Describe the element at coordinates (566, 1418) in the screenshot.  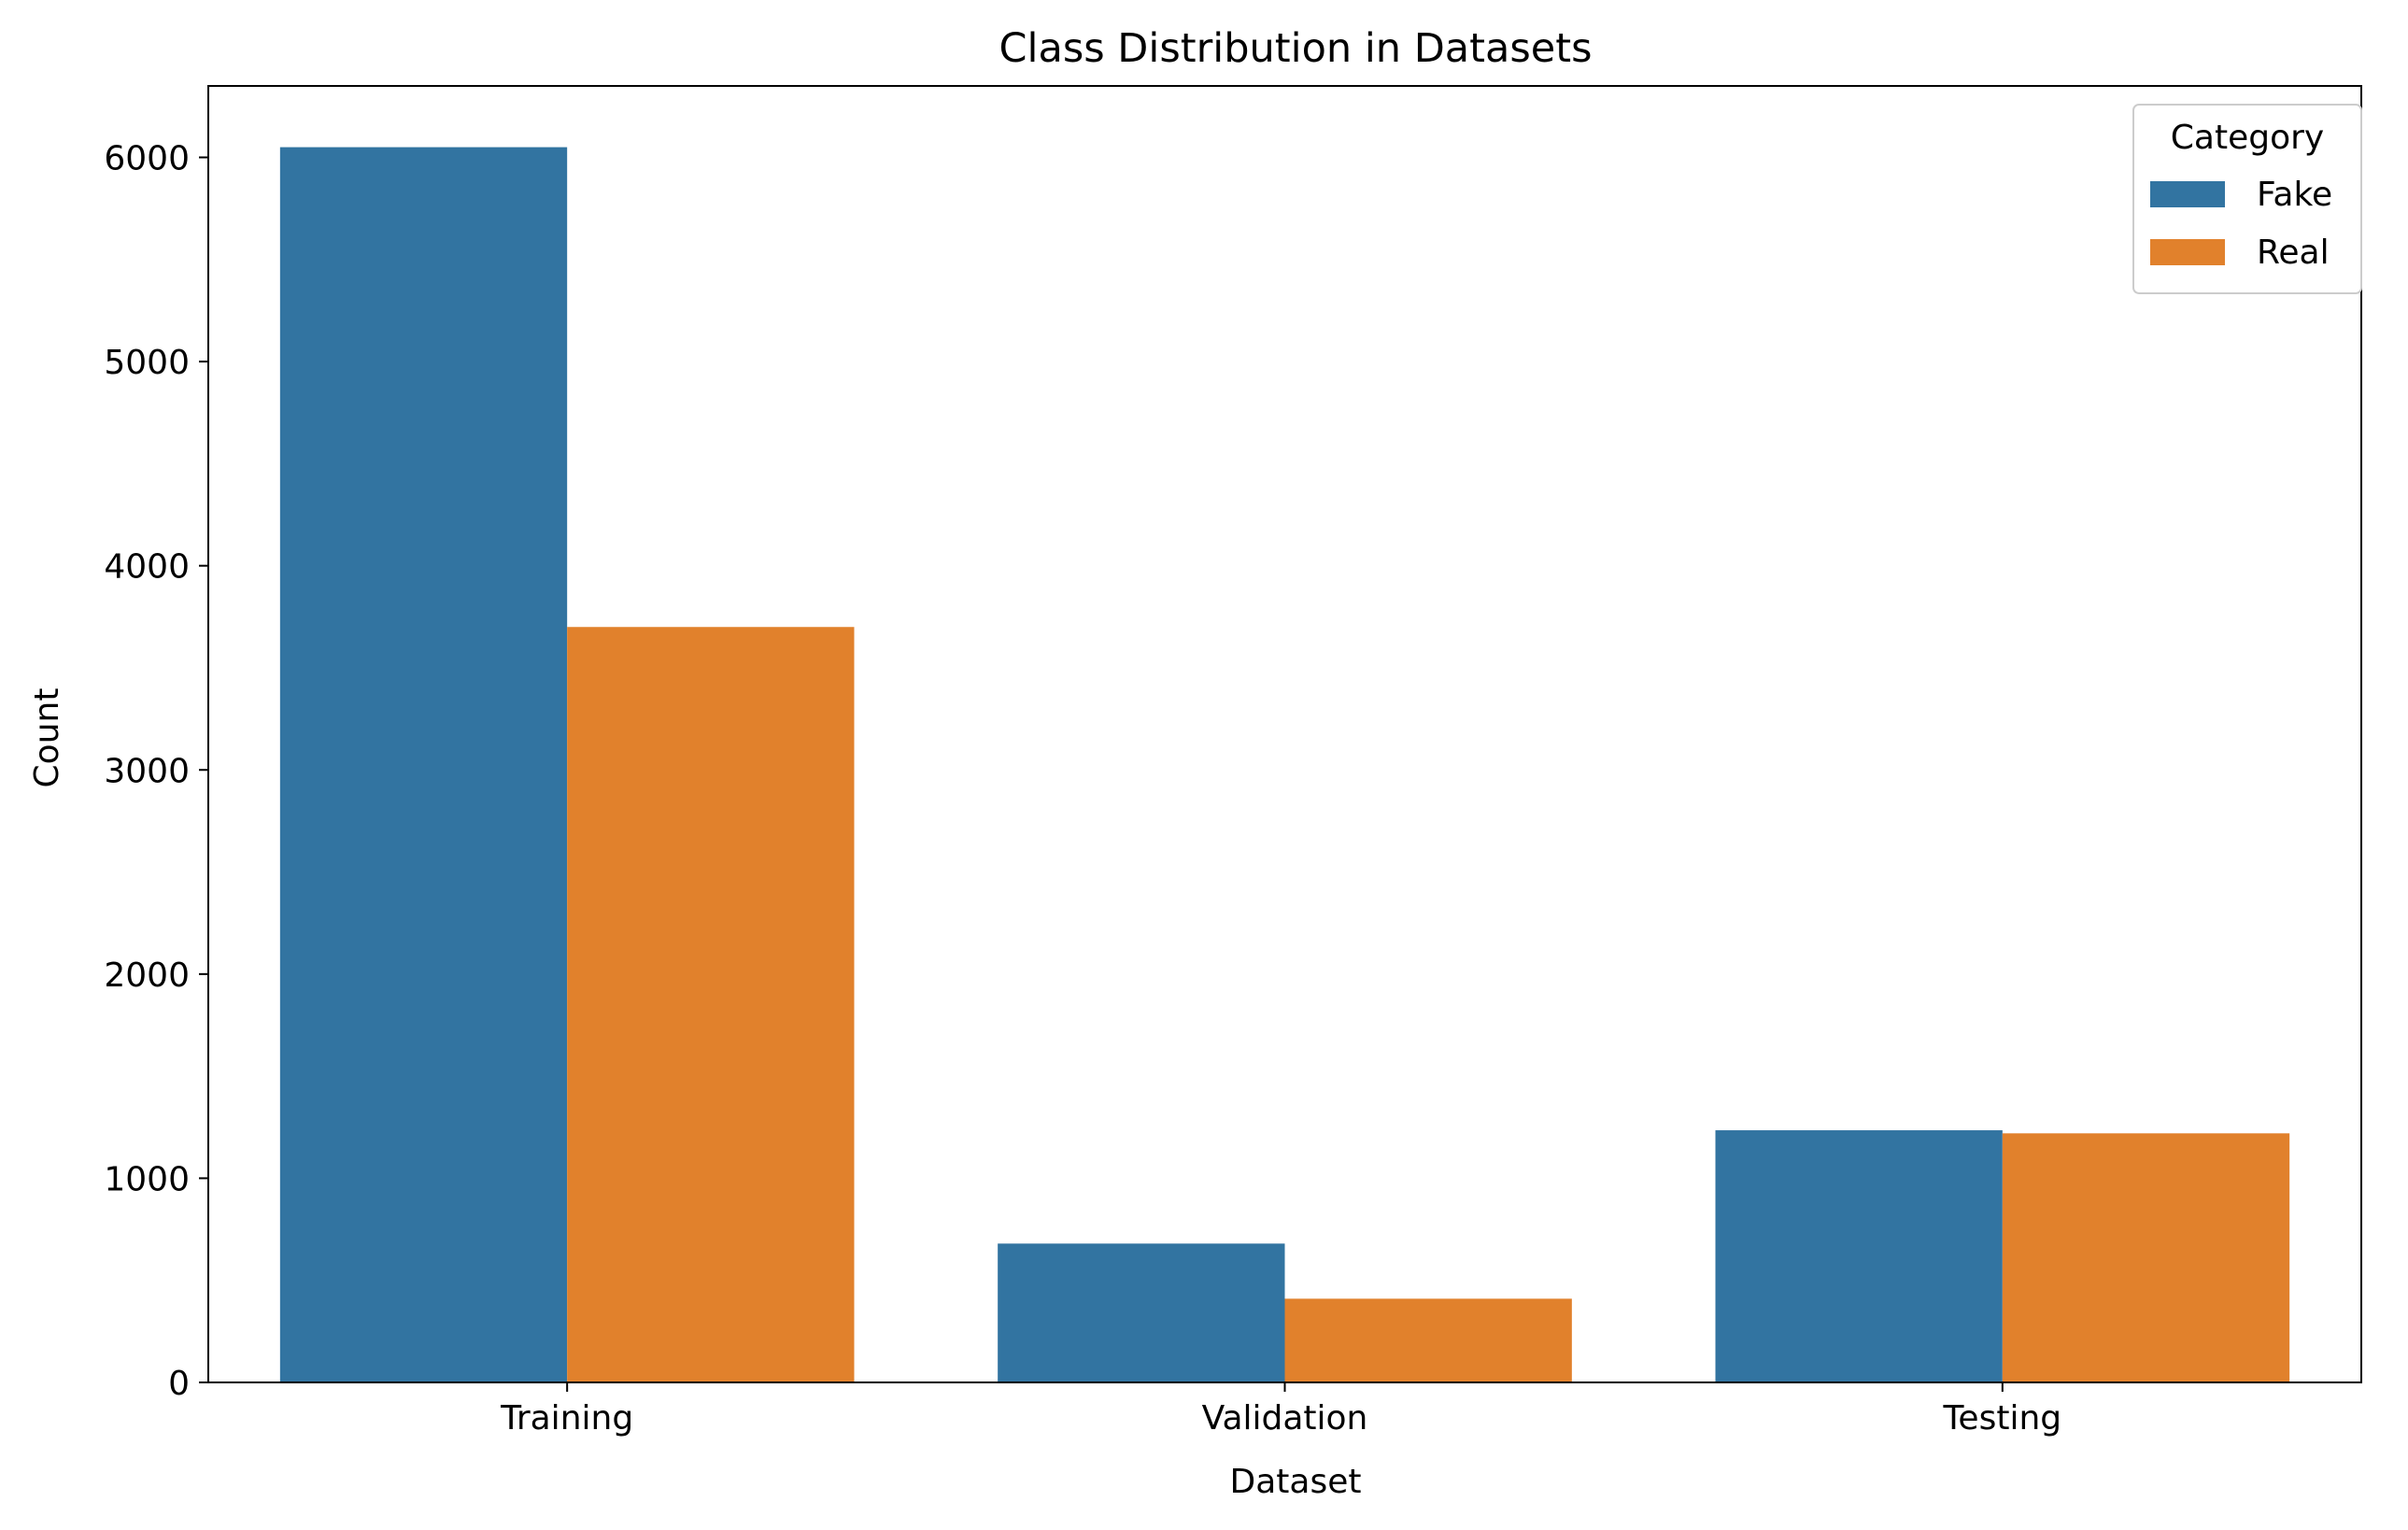
I see `x-tick-label-training: Training` at that location.